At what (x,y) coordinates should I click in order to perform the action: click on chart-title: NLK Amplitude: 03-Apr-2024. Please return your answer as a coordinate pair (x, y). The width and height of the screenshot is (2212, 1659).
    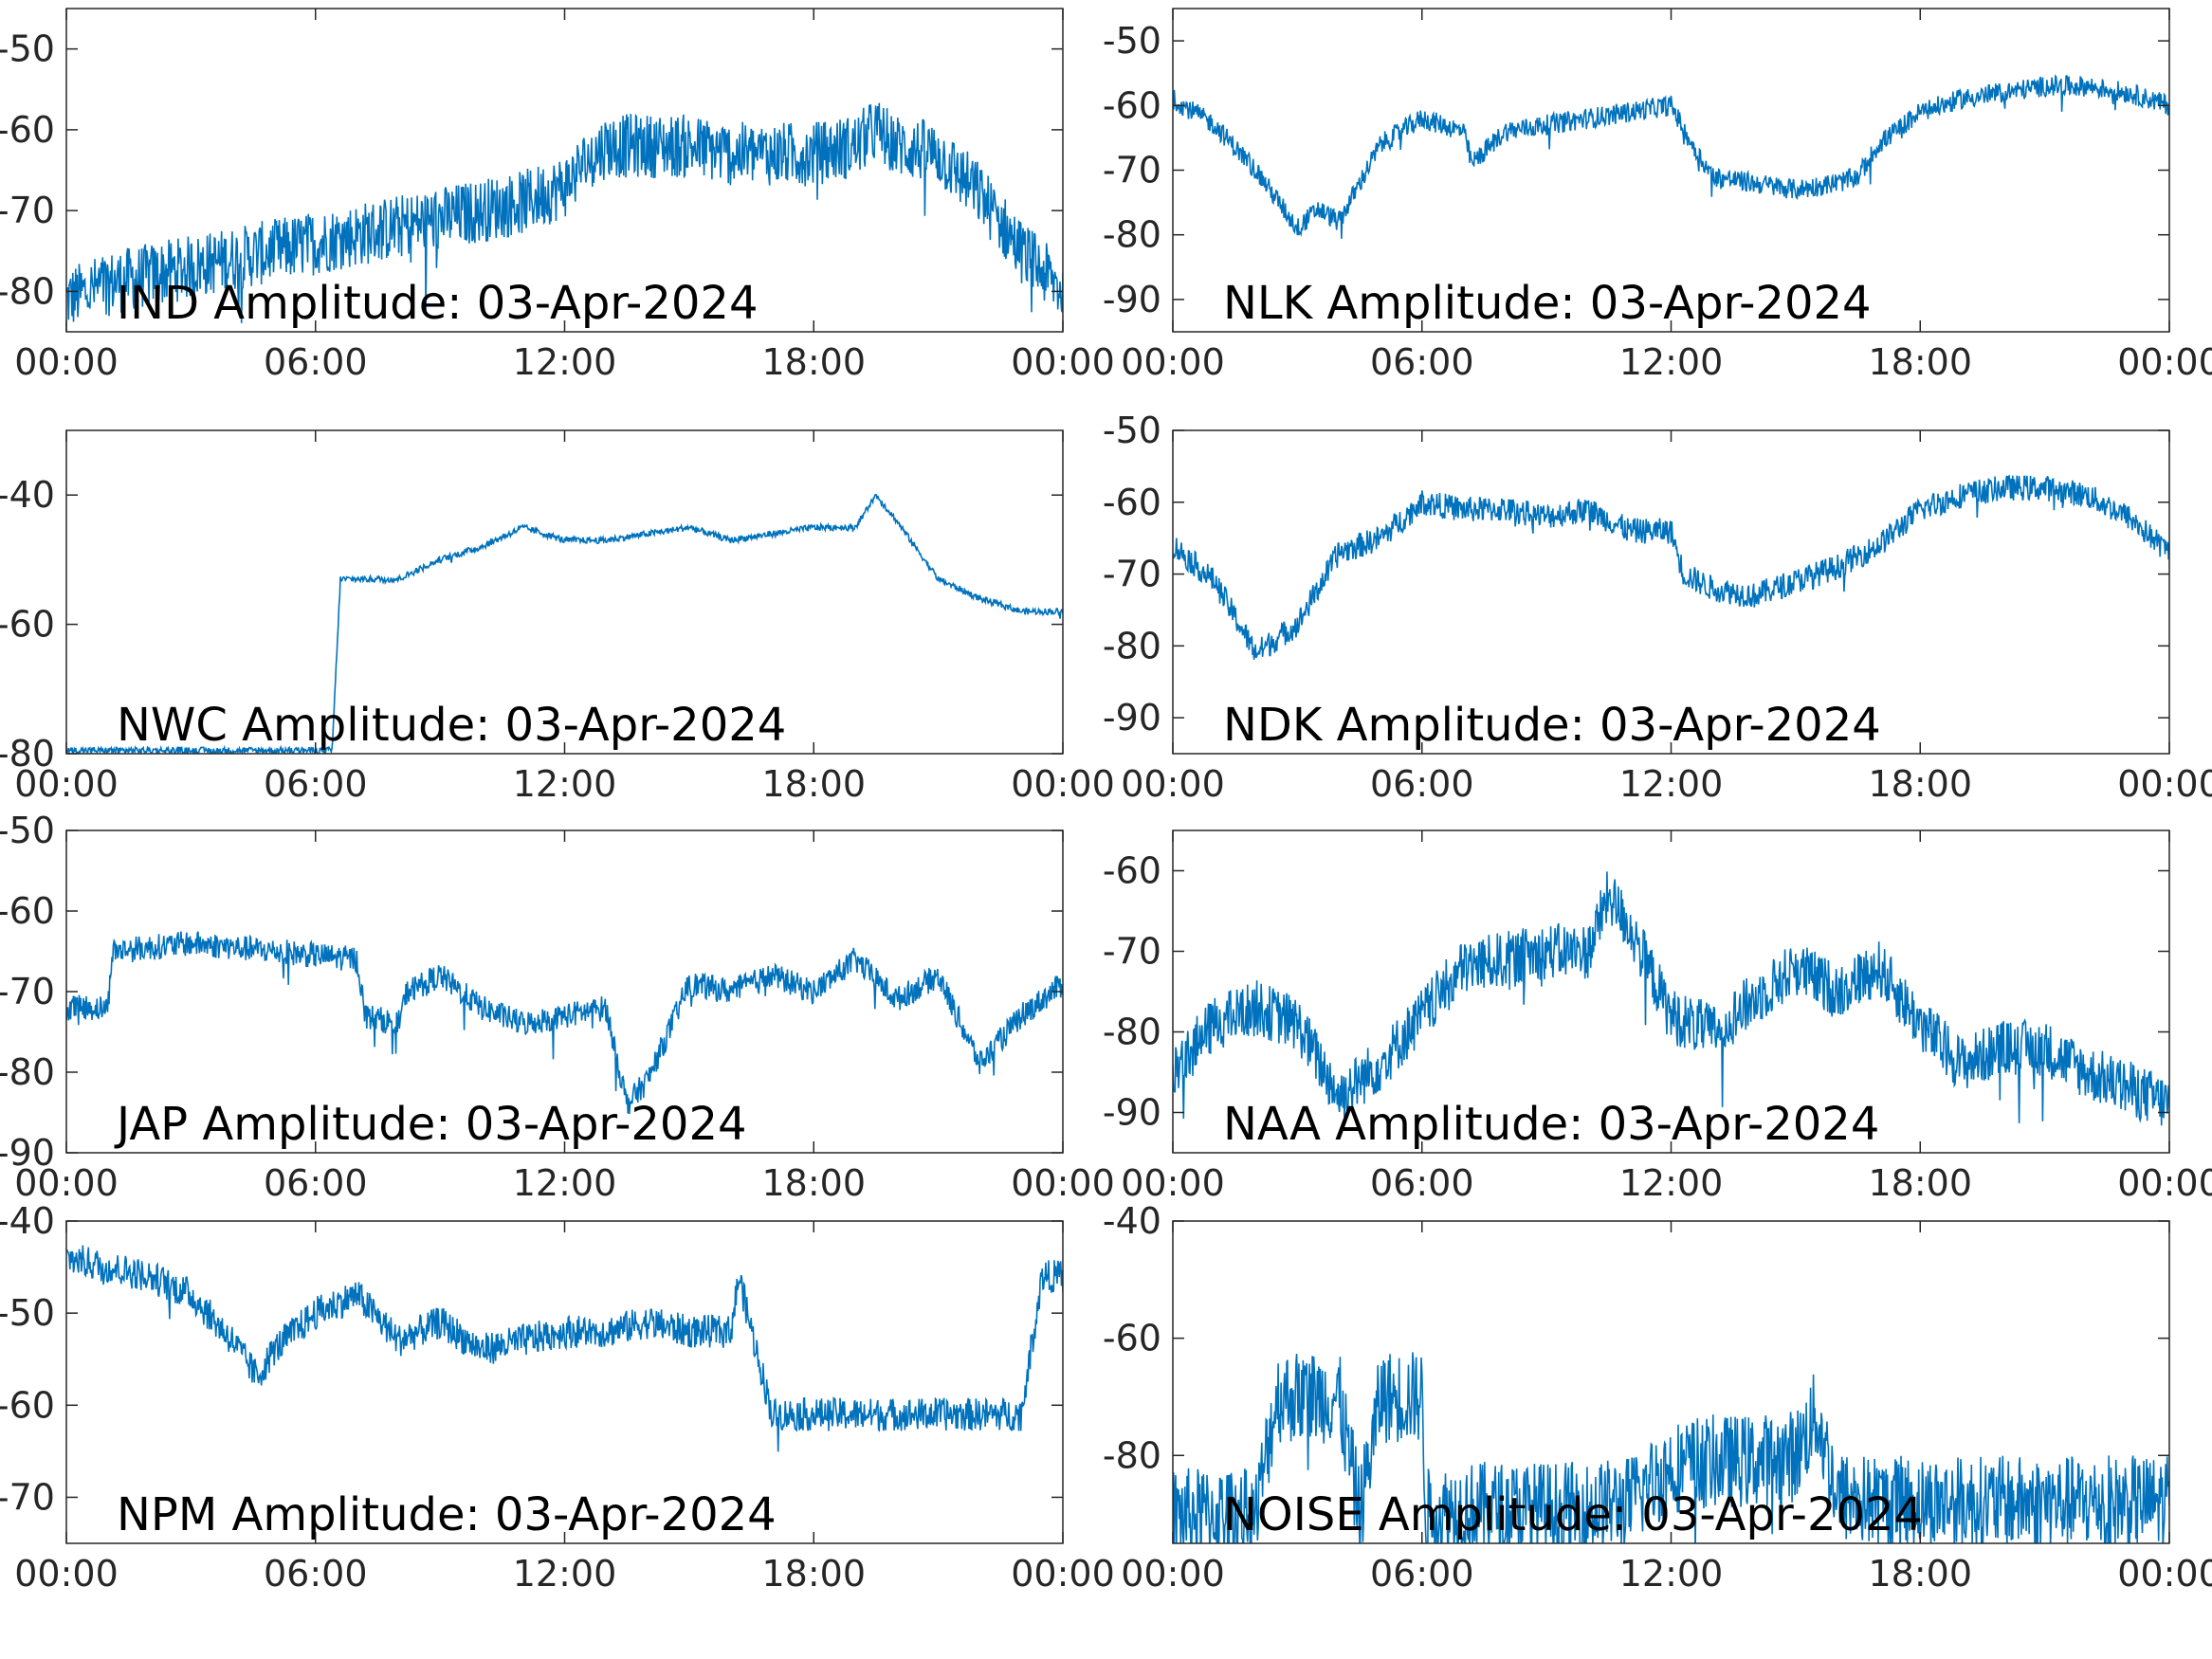
    Looking at the image, I should click on (1547, 303).